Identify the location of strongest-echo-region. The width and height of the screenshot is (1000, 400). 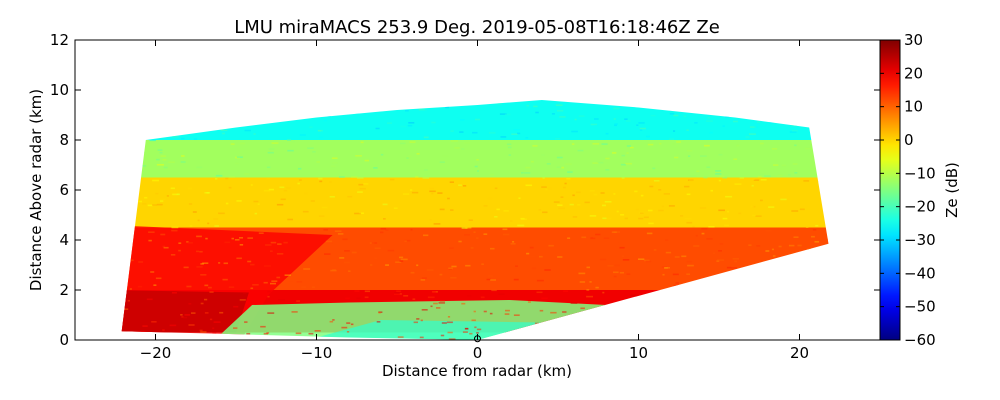
(185, 311).